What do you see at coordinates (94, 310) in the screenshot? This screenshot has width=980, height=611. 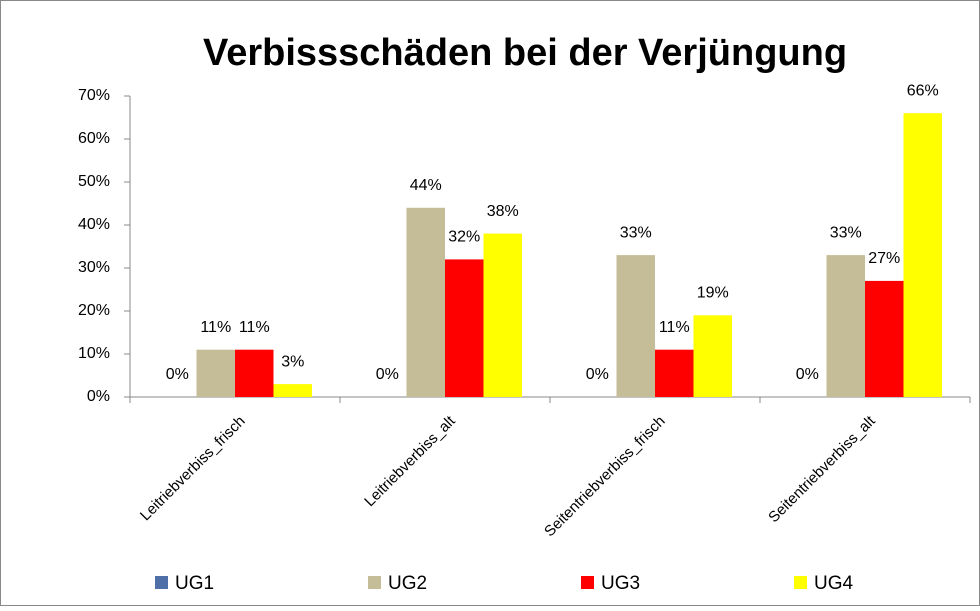 I see `y-tick-label: 20%` at bounding box center [94, 310].